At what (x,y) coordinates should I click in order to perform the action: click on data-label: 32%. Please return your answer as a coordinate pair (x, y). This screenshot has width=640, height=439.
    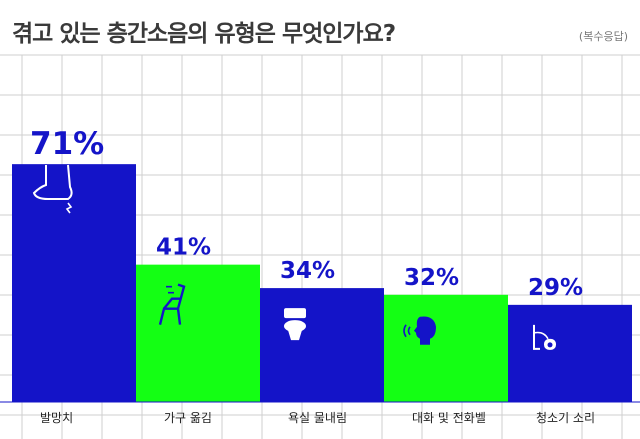
    Looking at the image, I should click on (431, 278).